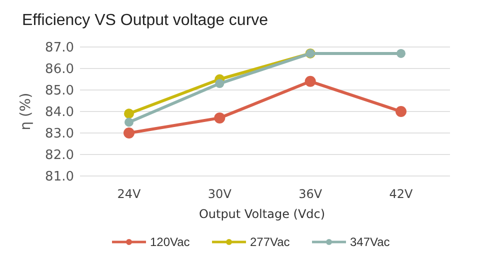 The width and height of the screenshot is (500, 270). What do you see at coordinates (220, 194) in the screenshot?
I see `x-tick-label: 30V` at bounding box center [220, 194].